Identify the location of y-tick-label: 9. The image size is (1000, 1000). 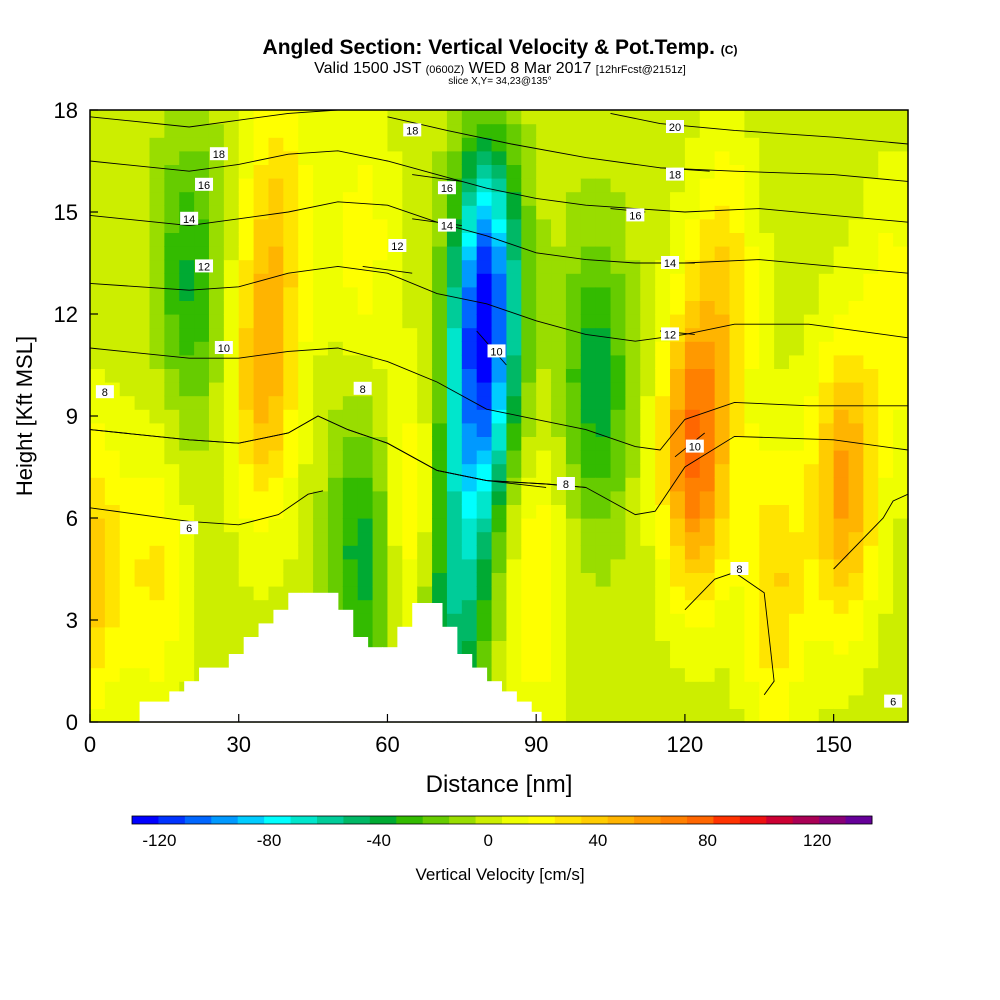
(72, 416).